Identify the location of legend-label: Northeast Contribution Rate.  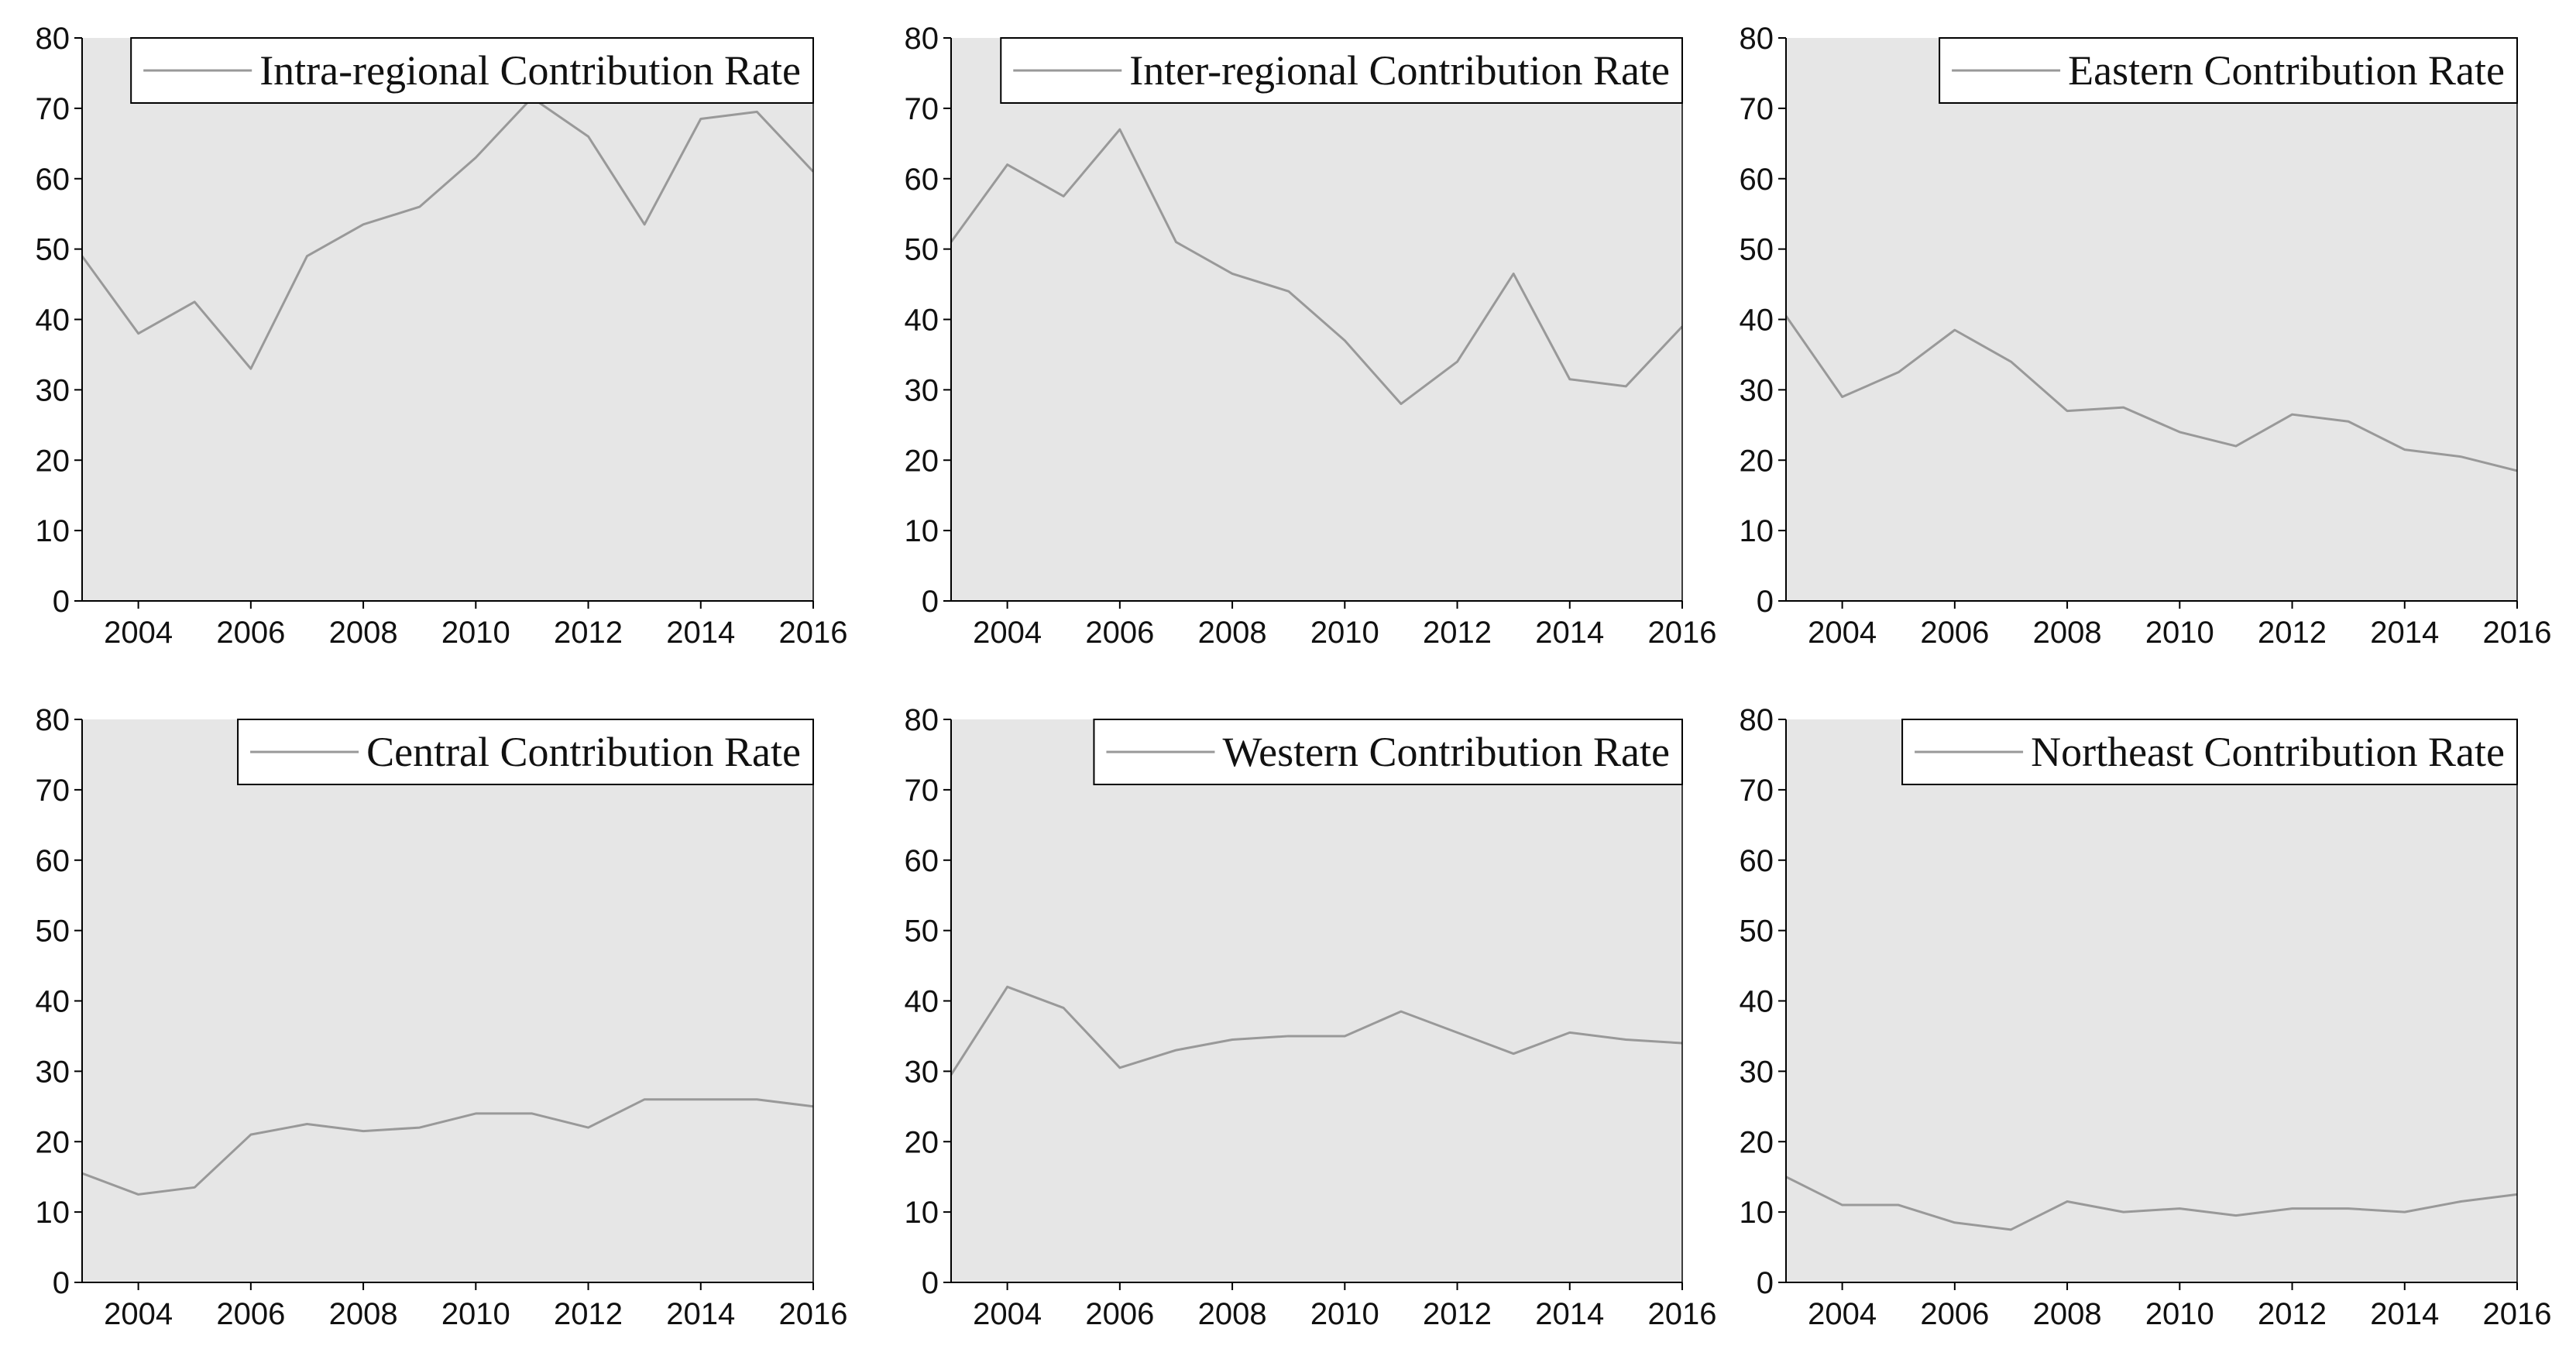
(2268, 752).